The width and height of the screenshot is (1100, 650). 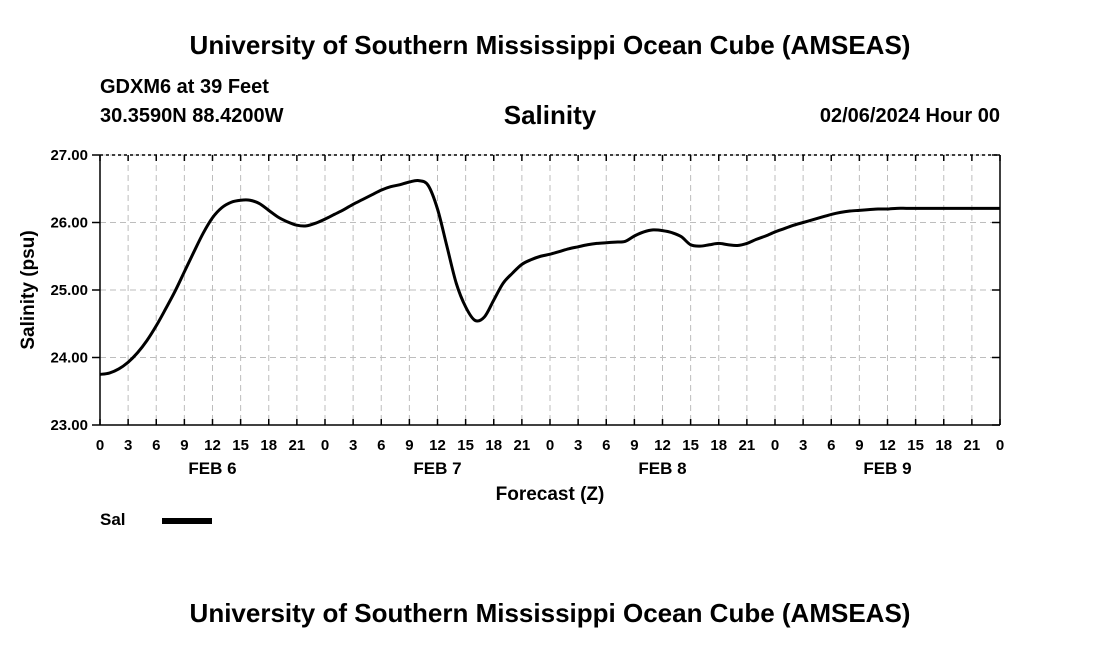 I want to click on x-day-label: FEB 8, so click(x=662, y=468).